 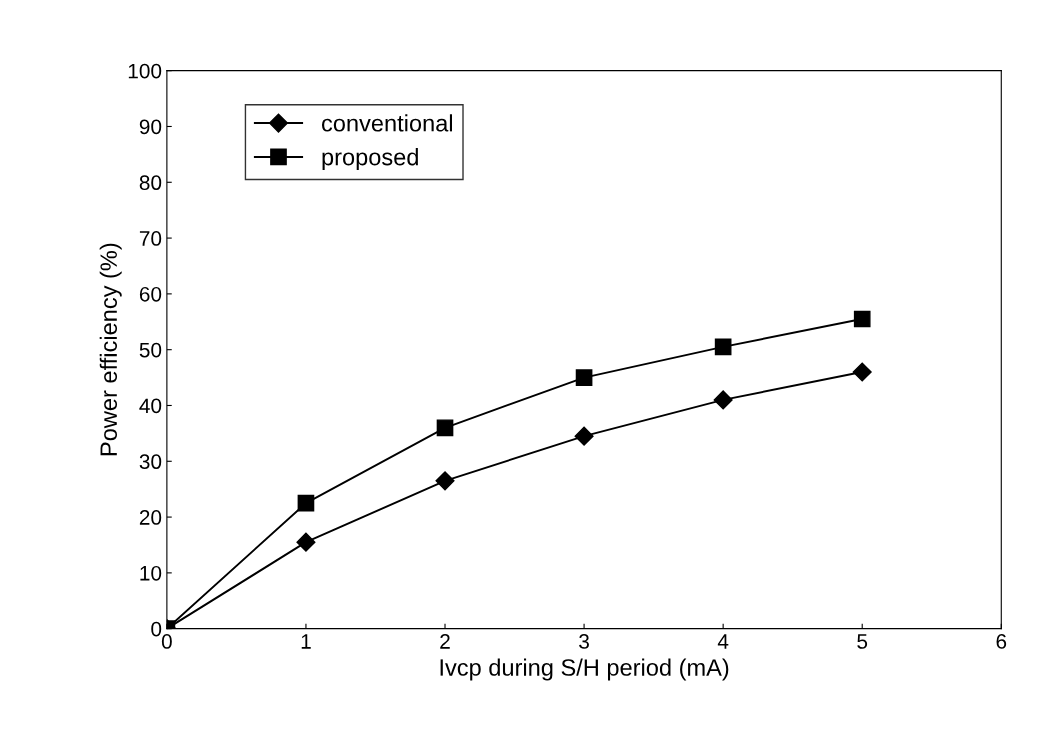 What do you see at coordinates (150, 406) in the screenshot?
I see `y-tick-label: 40` at bounding box center [150, 406].